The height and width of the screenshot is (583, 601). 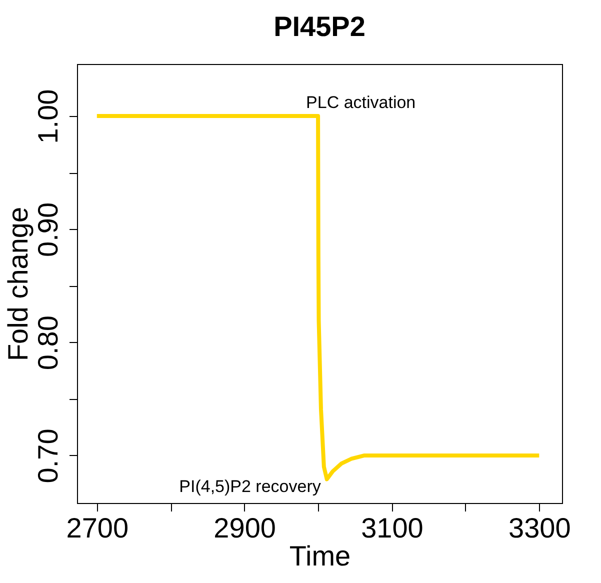 I want to click on x-tick-label: 2900, so click(x=245, y=528).